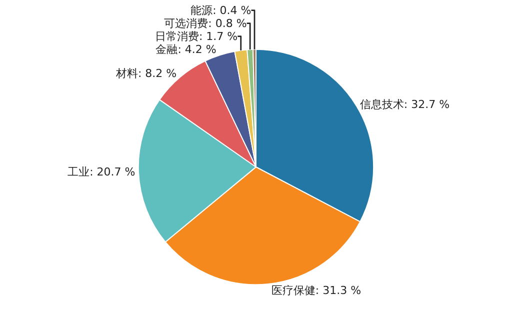 The height and width of the screenshot is (334, 522). Describe the element at coordinates (316, 290) in the screenshot. I see `slice-label: 医疗保健: 31.3 %` at that location.